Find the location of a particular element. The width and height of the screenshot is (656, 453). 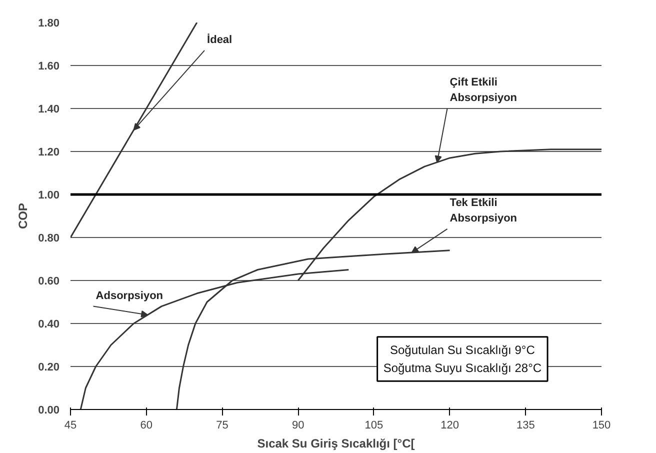

y-tick-label: 0.60 is located at coordinates (49, 282).